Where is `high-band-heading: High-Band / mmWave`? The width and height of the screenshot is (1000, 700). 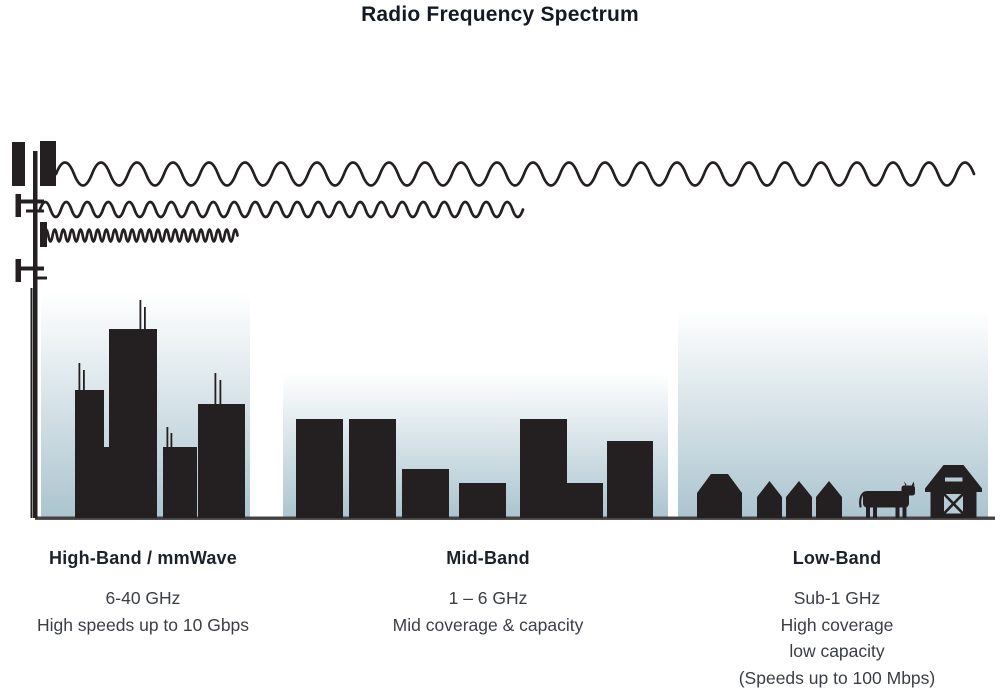 high-band-heading: High-Band / mmWave is located at coordinates (143, 558).